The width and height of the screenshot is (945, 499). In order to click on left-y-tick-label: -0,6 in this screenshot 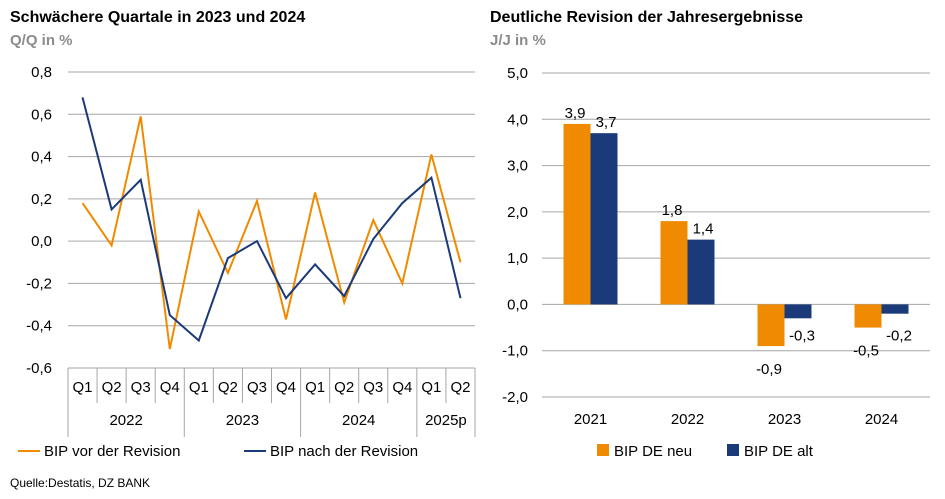, I will do `click(39, 368)`.